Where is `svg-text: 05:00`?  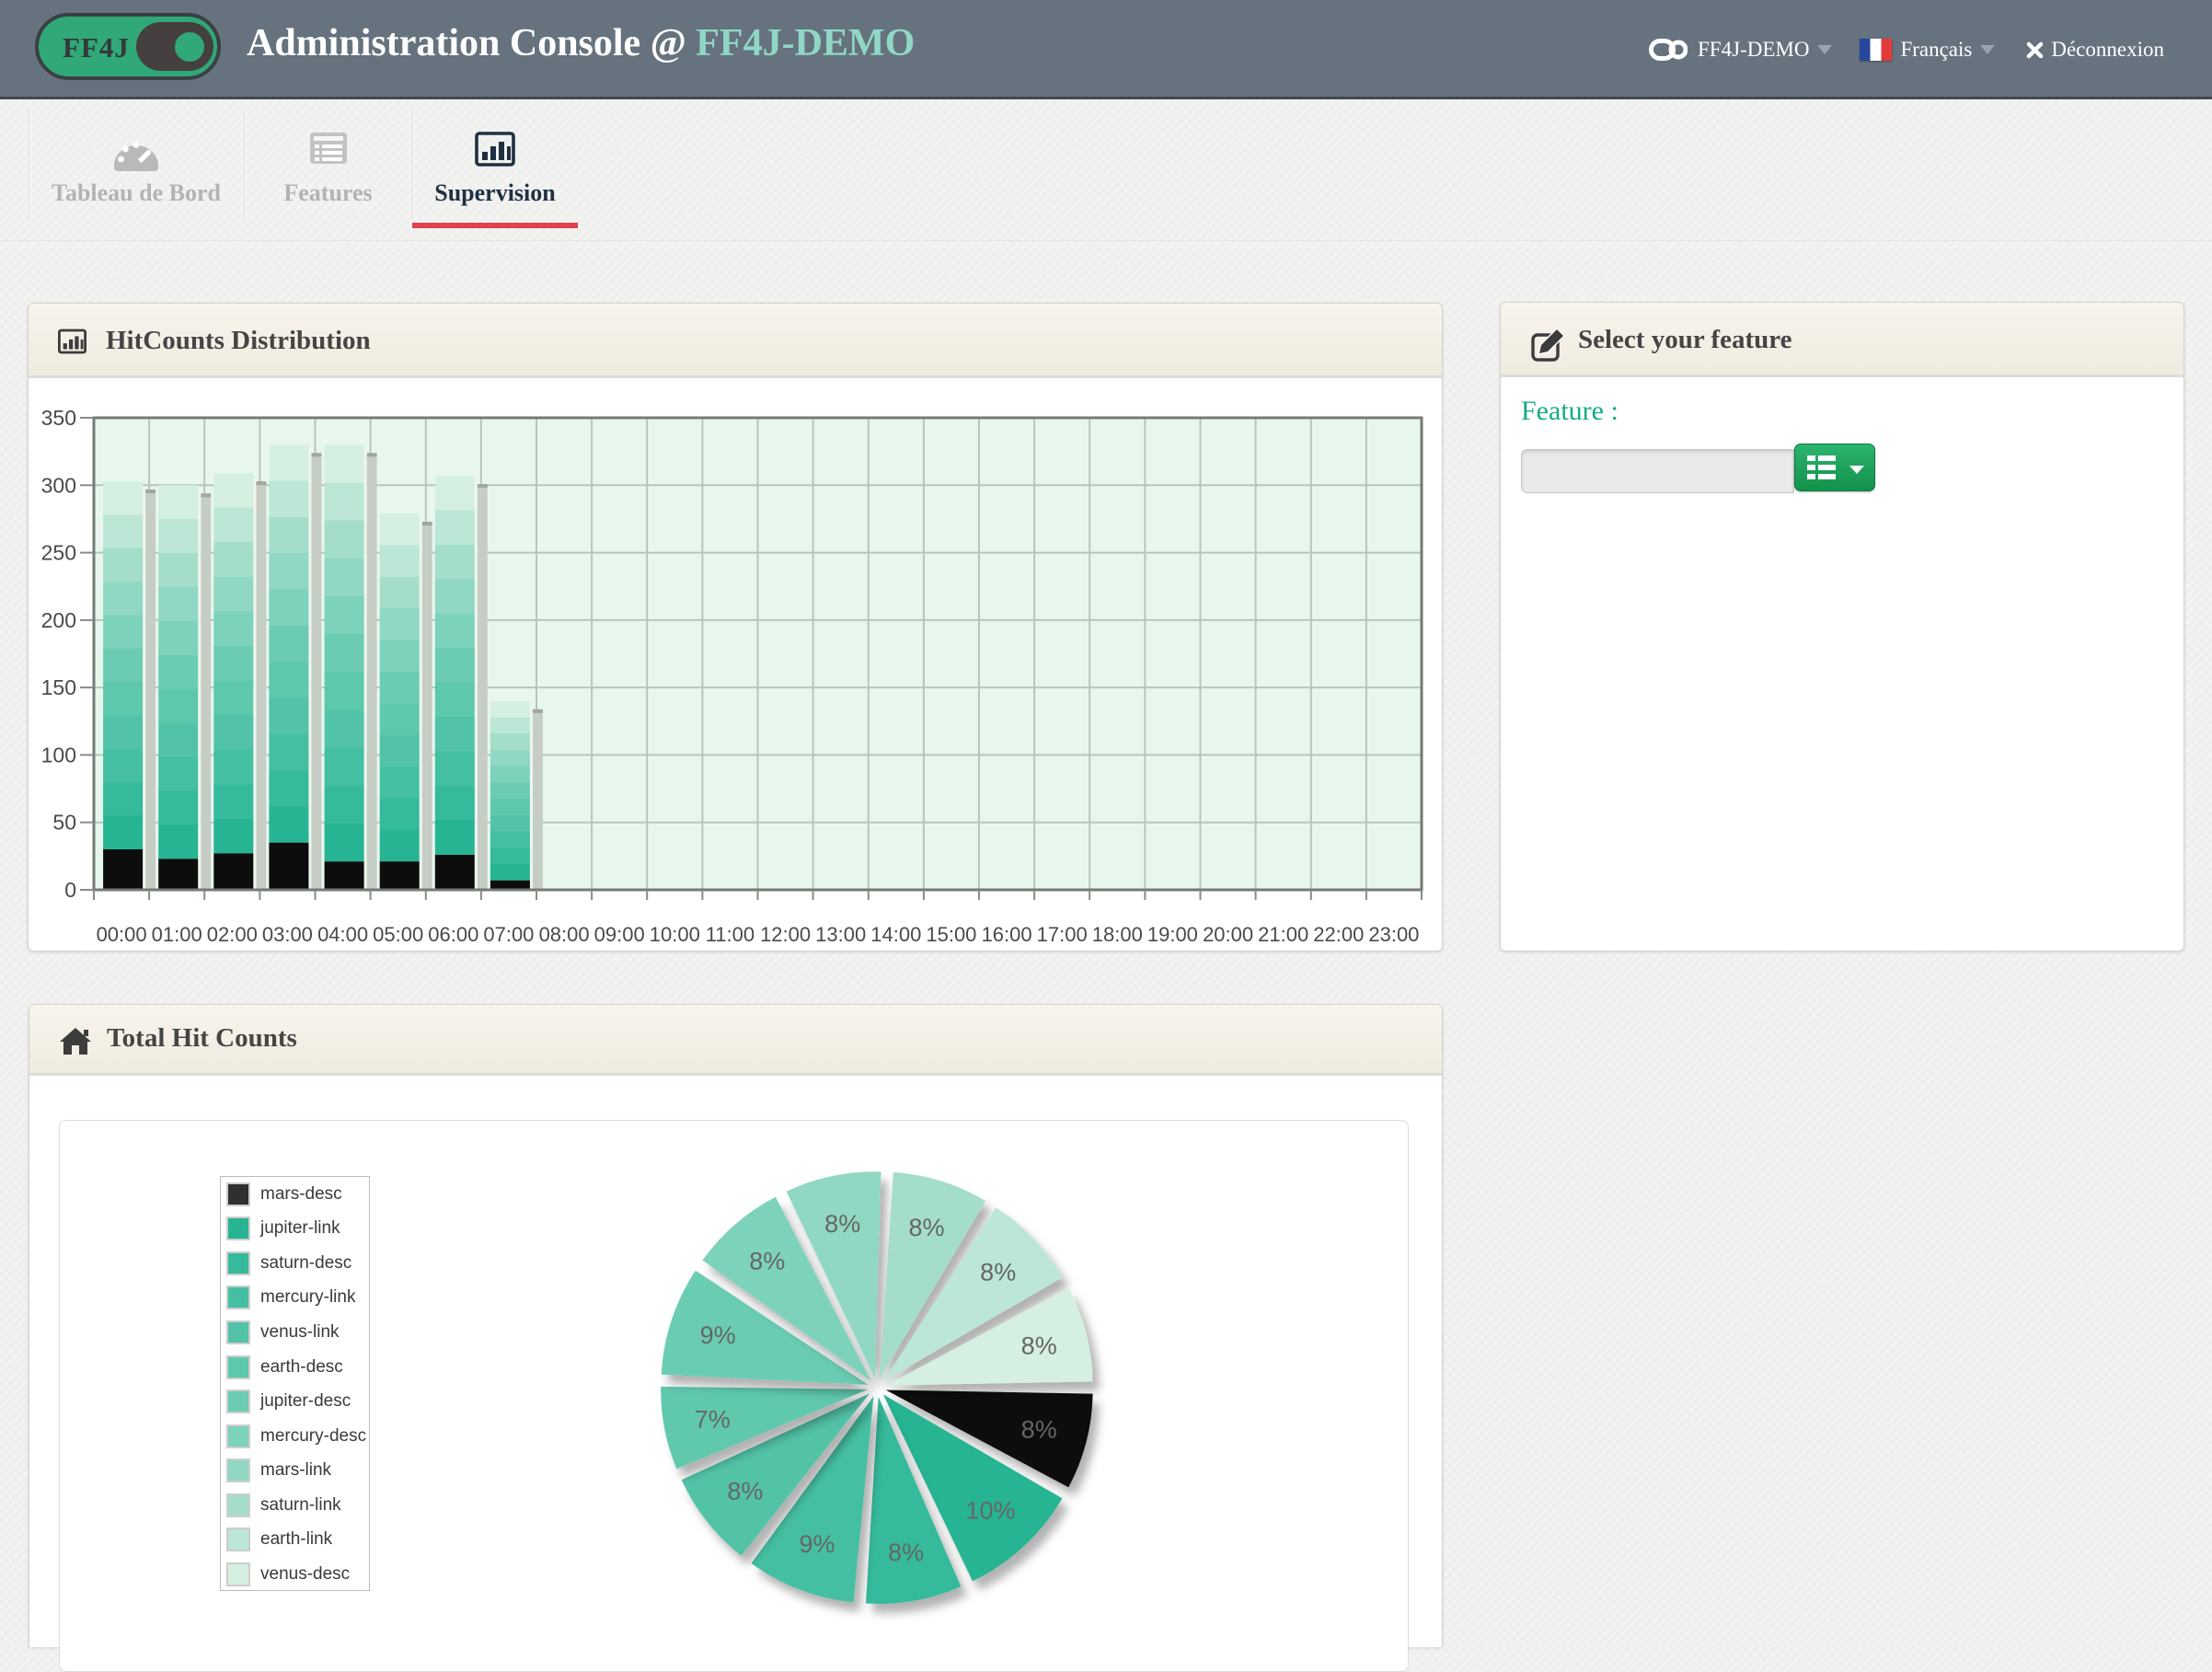
svg-text: 05:00 is located at coordinates (398, 934).